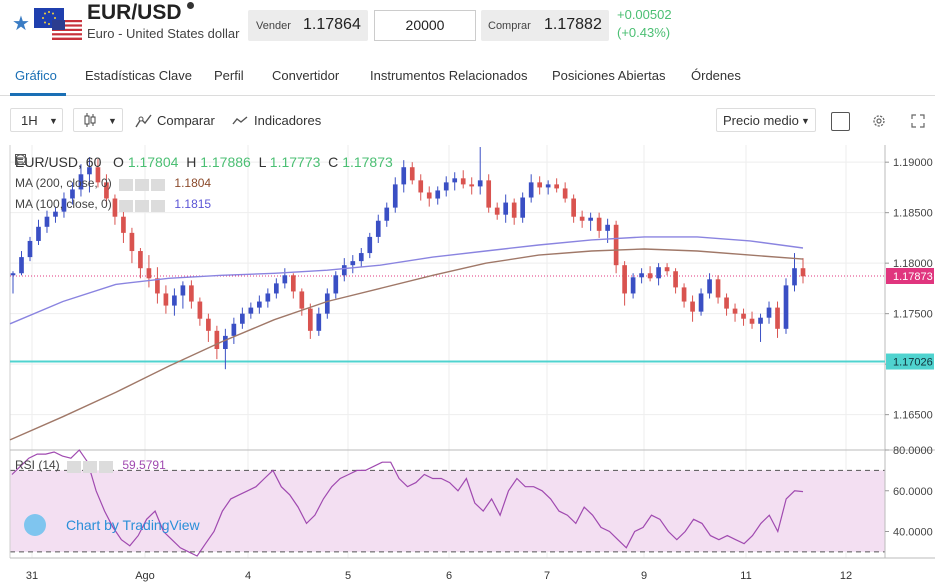 This screenshot has height=586, width=935. Describe the element at coordinates (193, 204) in the screenshot. I see `ma100-value: 1.1815` at that location.